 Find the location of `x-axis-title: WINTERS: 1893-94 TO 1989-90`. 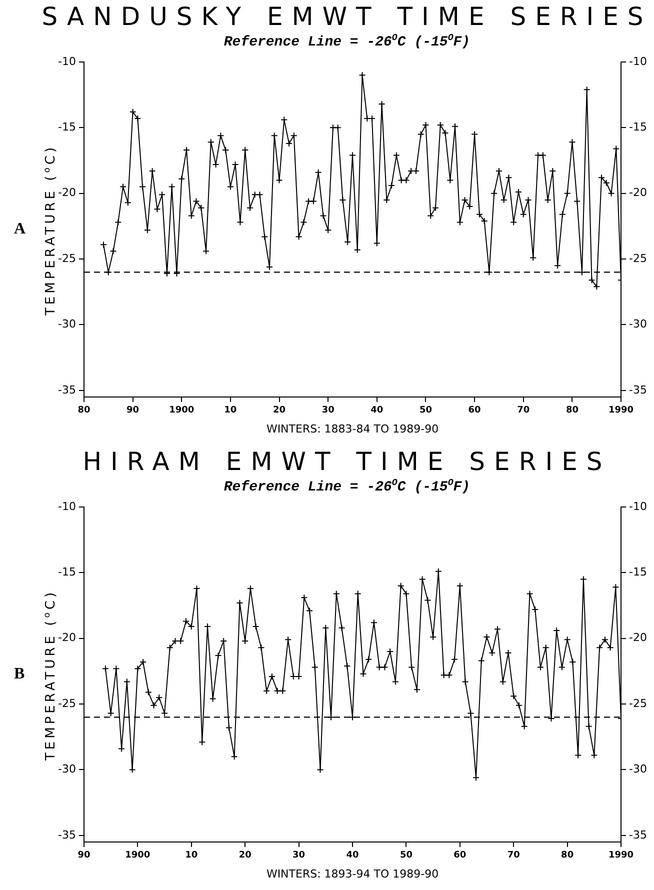

x-axis-title: WINTERS: 1893-94 TO 1989-90 is located at coordinates (352, 873).